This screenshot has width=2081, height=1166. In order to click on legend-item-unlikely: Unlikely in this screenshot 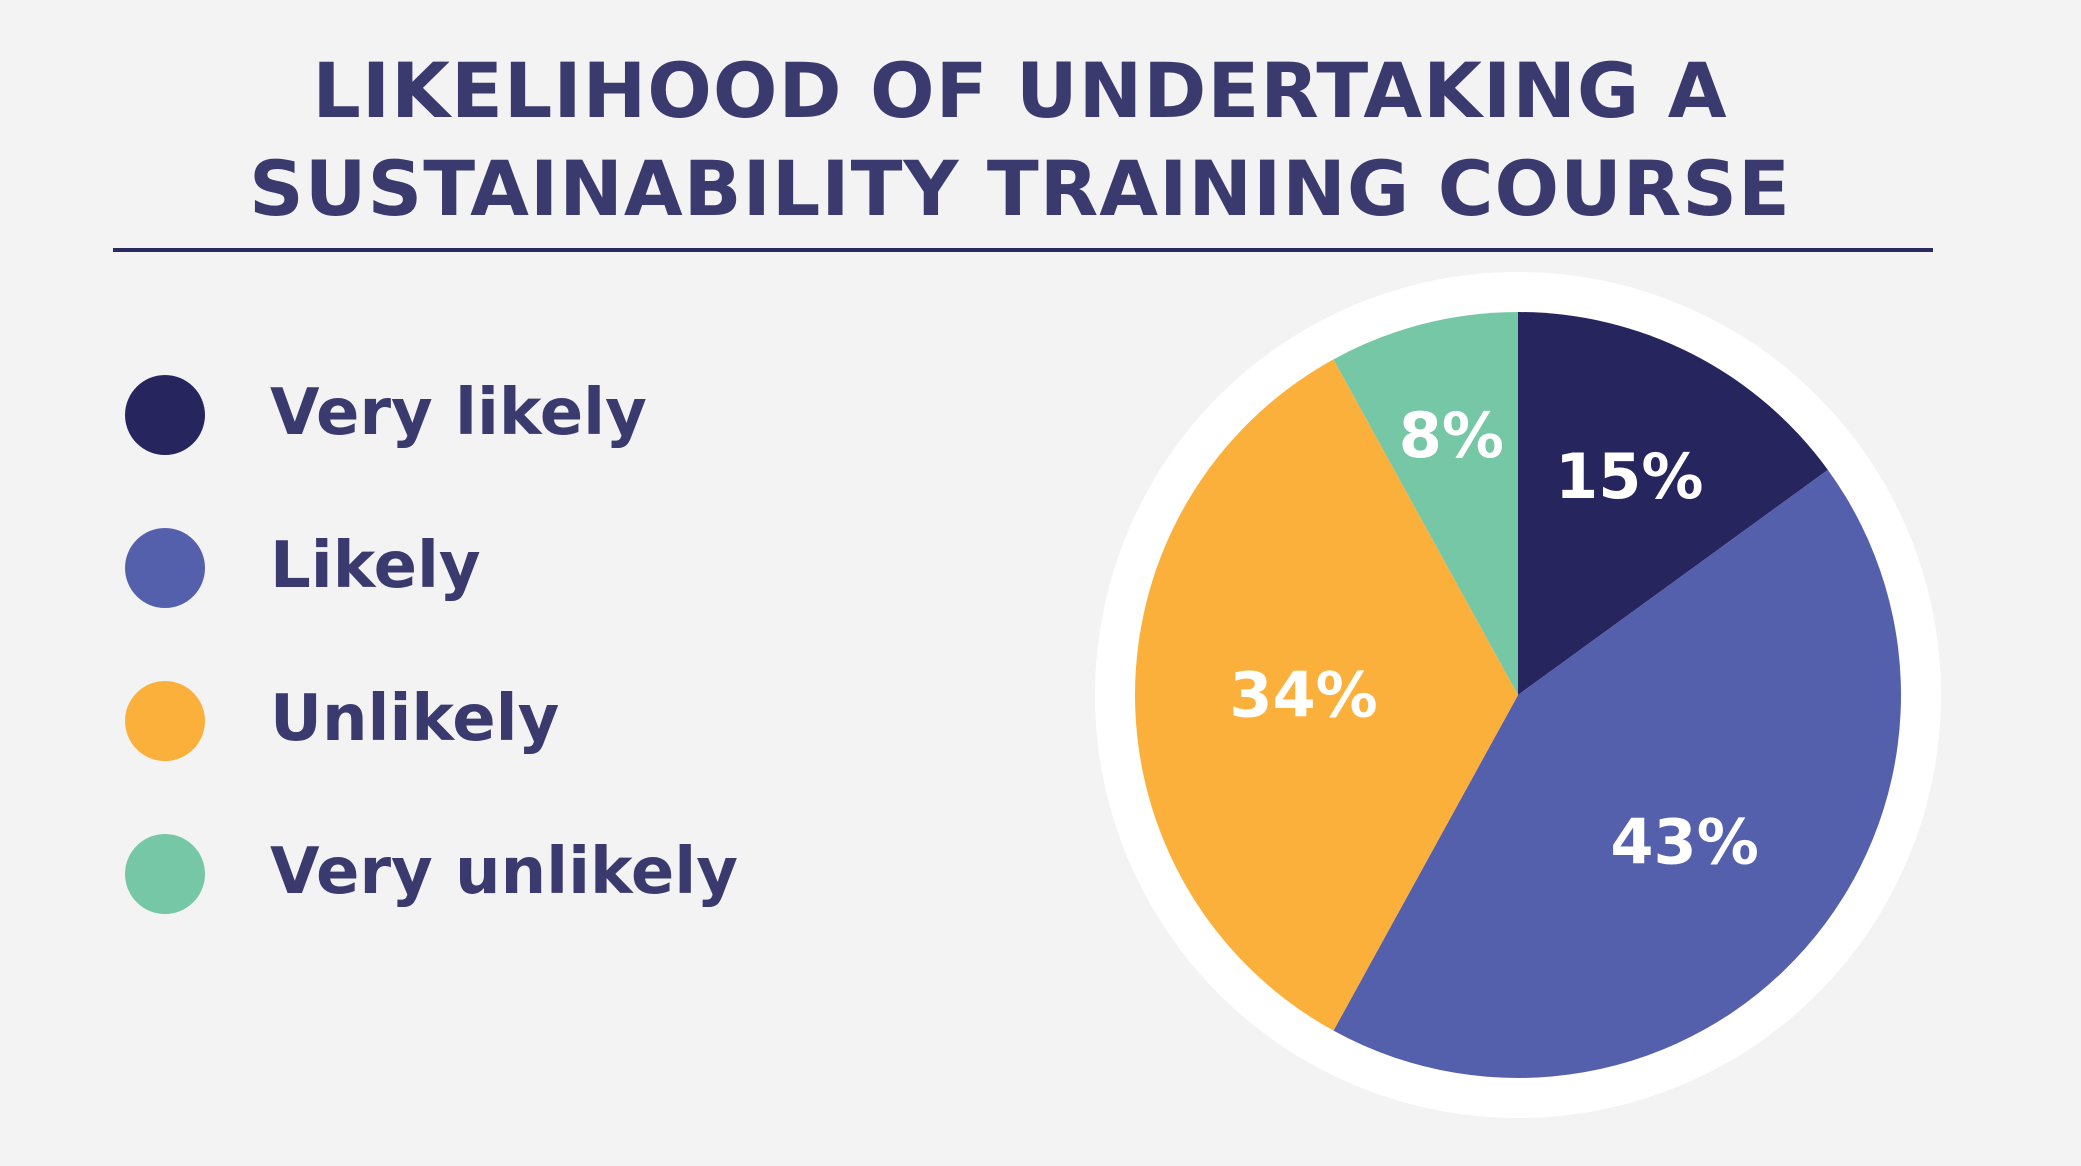, I will do `click(475, 721)`.